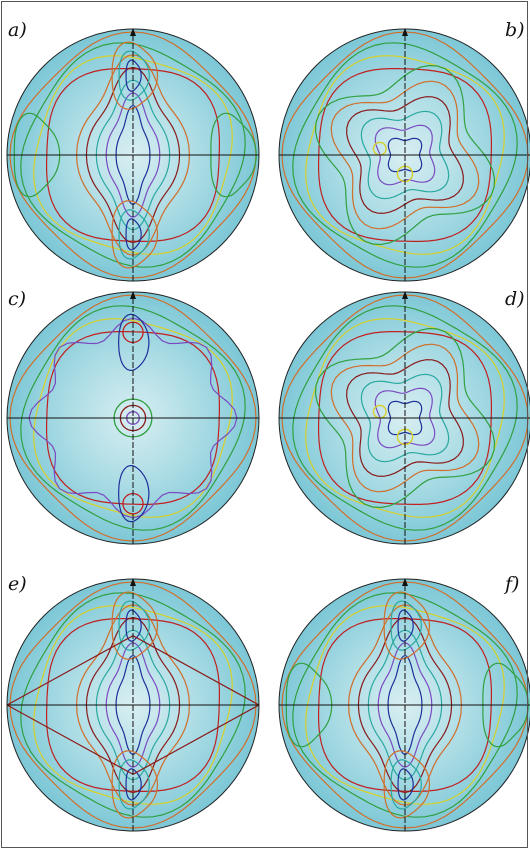 The image size is (530, 850). What do you see at coordinates (515, 299) in the screenshot?
I see `panel-label: d)` at bounding box center [515, 299].